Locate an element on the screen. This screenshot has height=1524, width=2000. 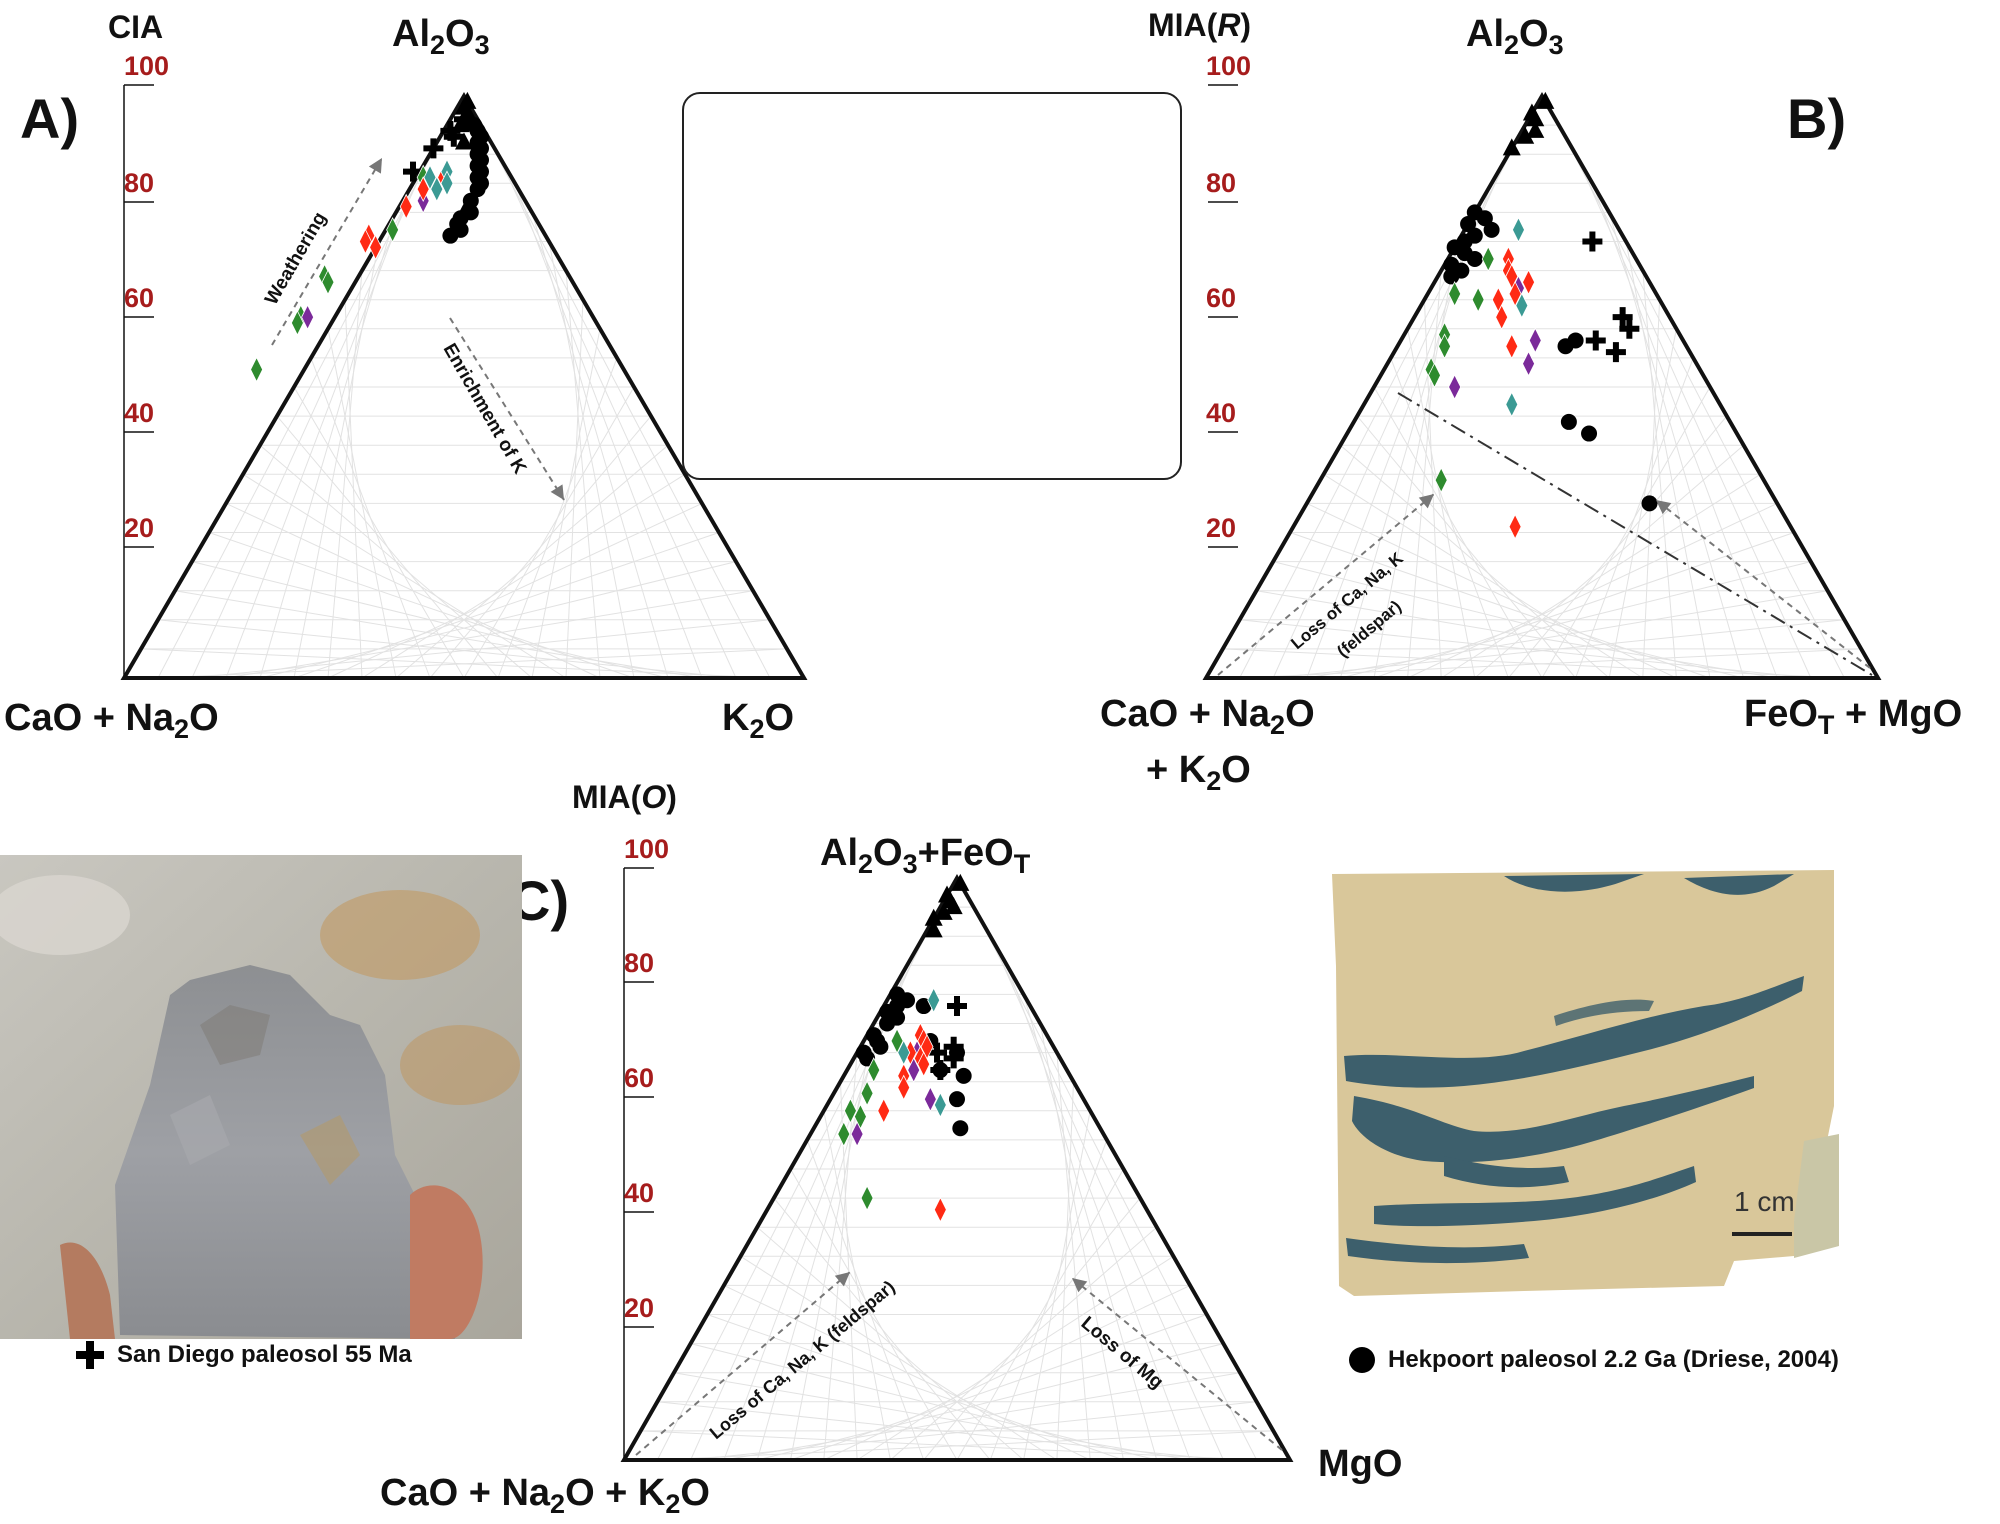
right-vertex-label: FeOT + MgO is located at coordinates (1853, 716).